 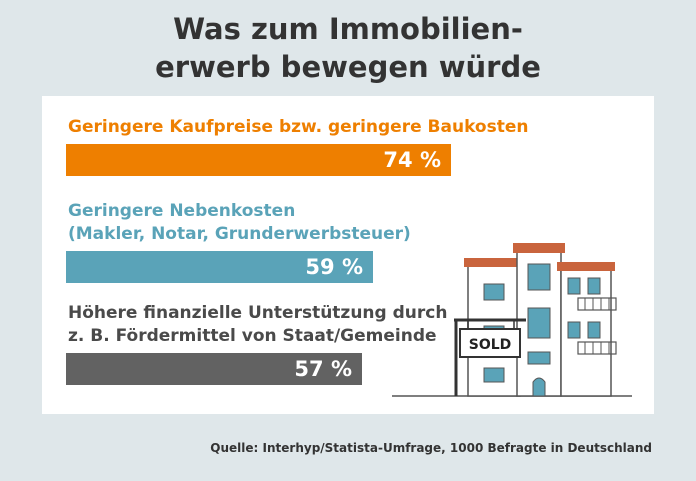 What do you see at coordinates (258, 160) in the screenshot?
I see `bar: 74 %` at bounding box center [258, 160].